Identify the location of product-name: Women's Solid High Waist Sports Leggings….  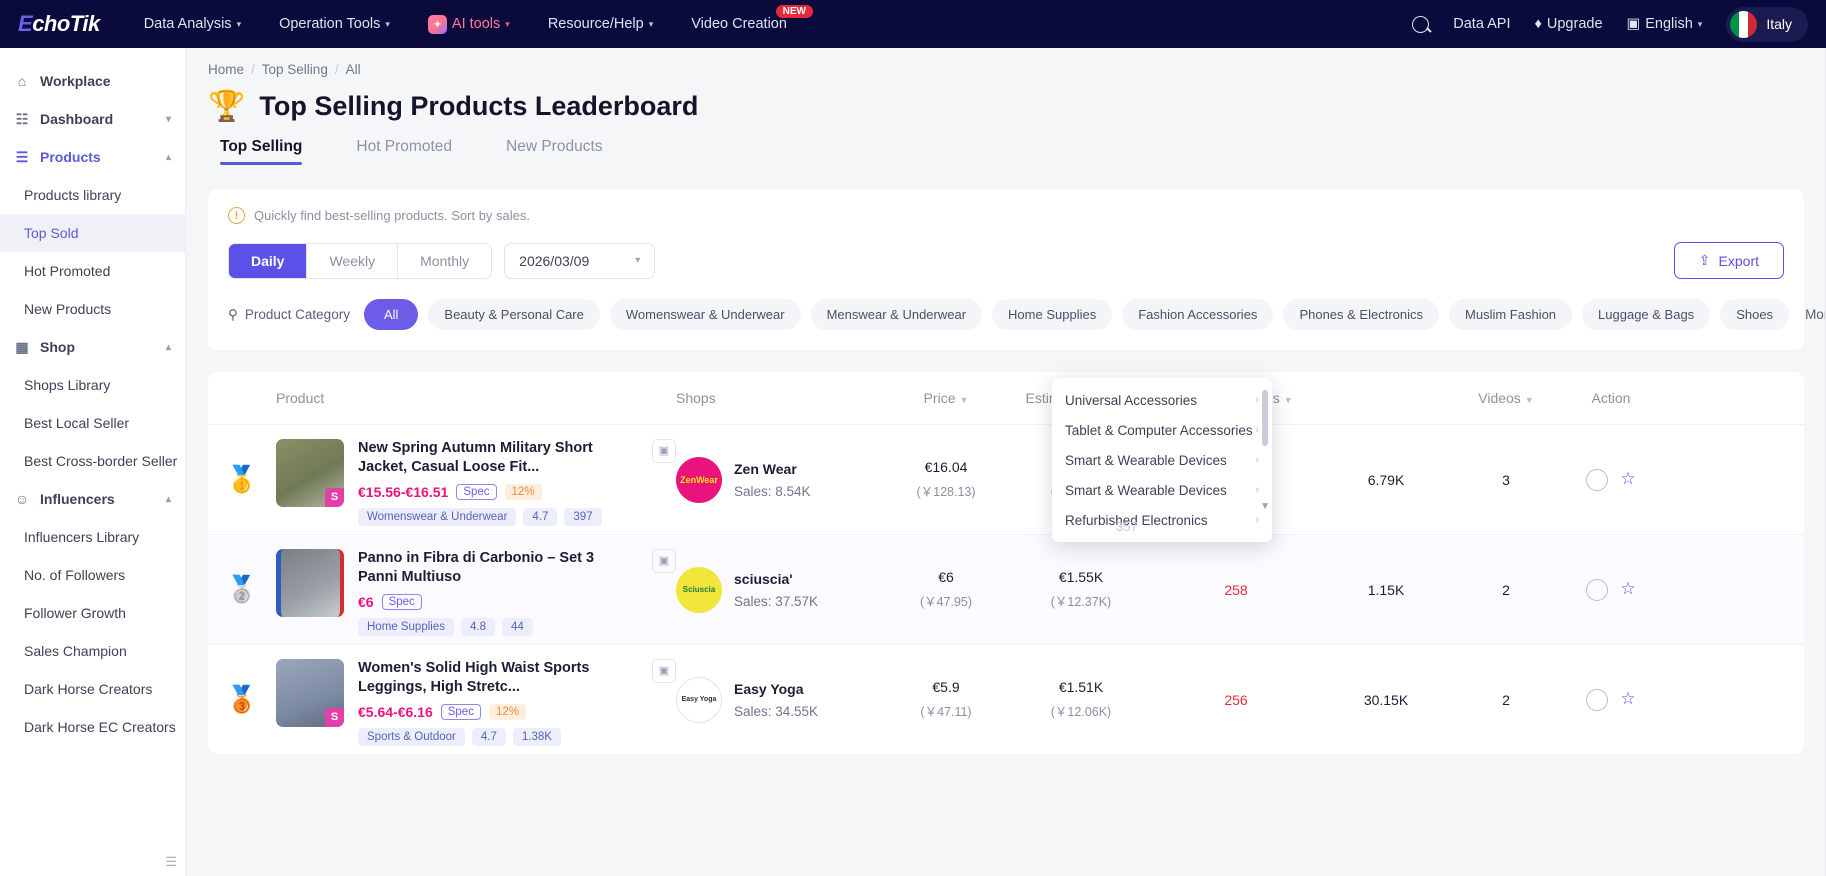
(474, 677).